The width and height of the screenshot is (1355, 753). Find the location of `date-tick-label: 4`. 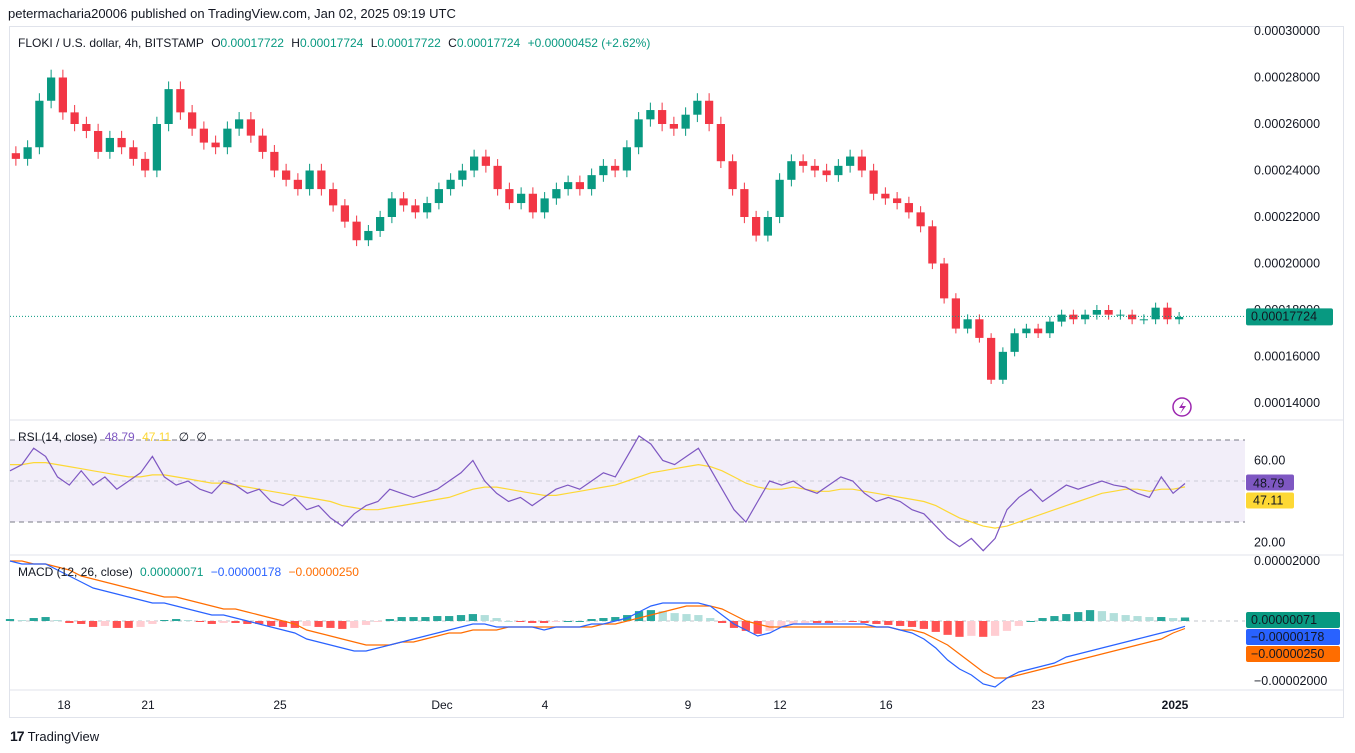

date-tick-label: 4 is located at coordinates (545, 705).